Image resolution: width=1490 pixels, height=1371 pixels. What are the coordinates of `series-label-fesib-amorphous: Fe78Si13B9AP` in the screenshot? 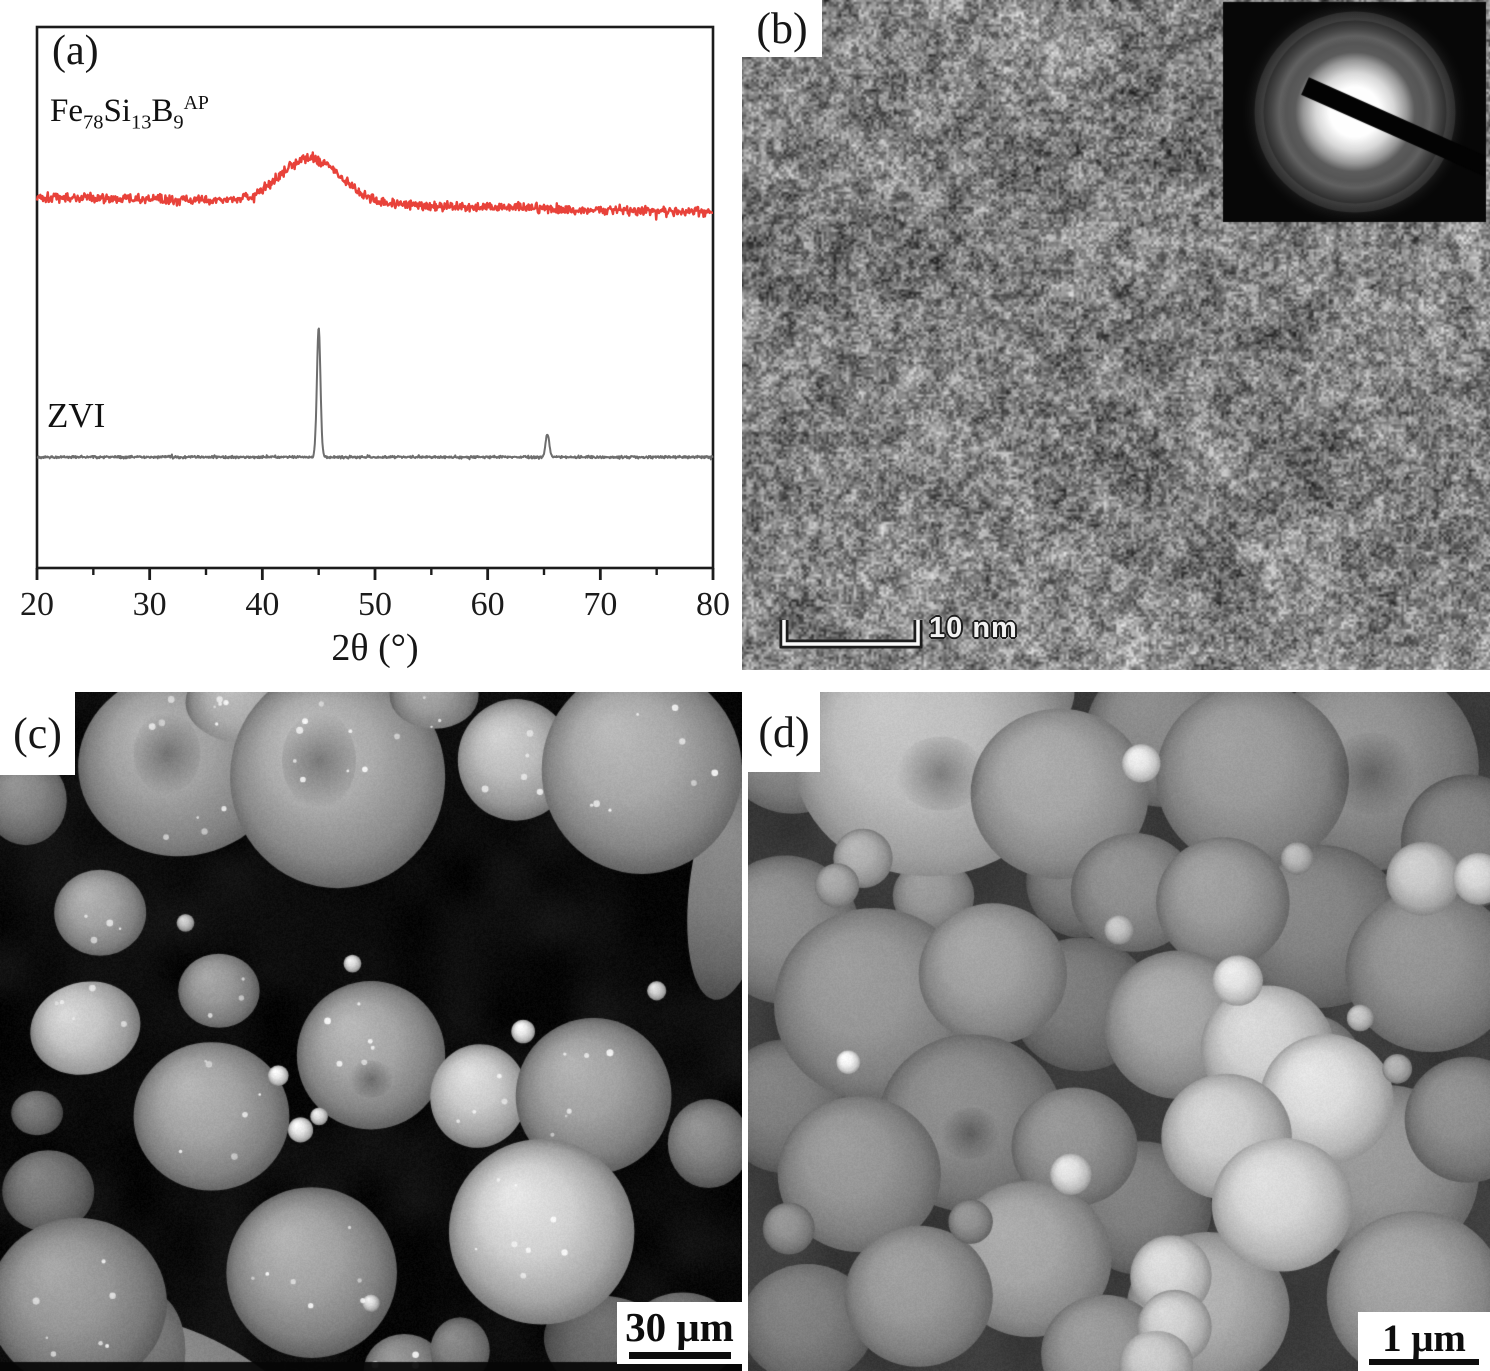 It's located at (129, 113).